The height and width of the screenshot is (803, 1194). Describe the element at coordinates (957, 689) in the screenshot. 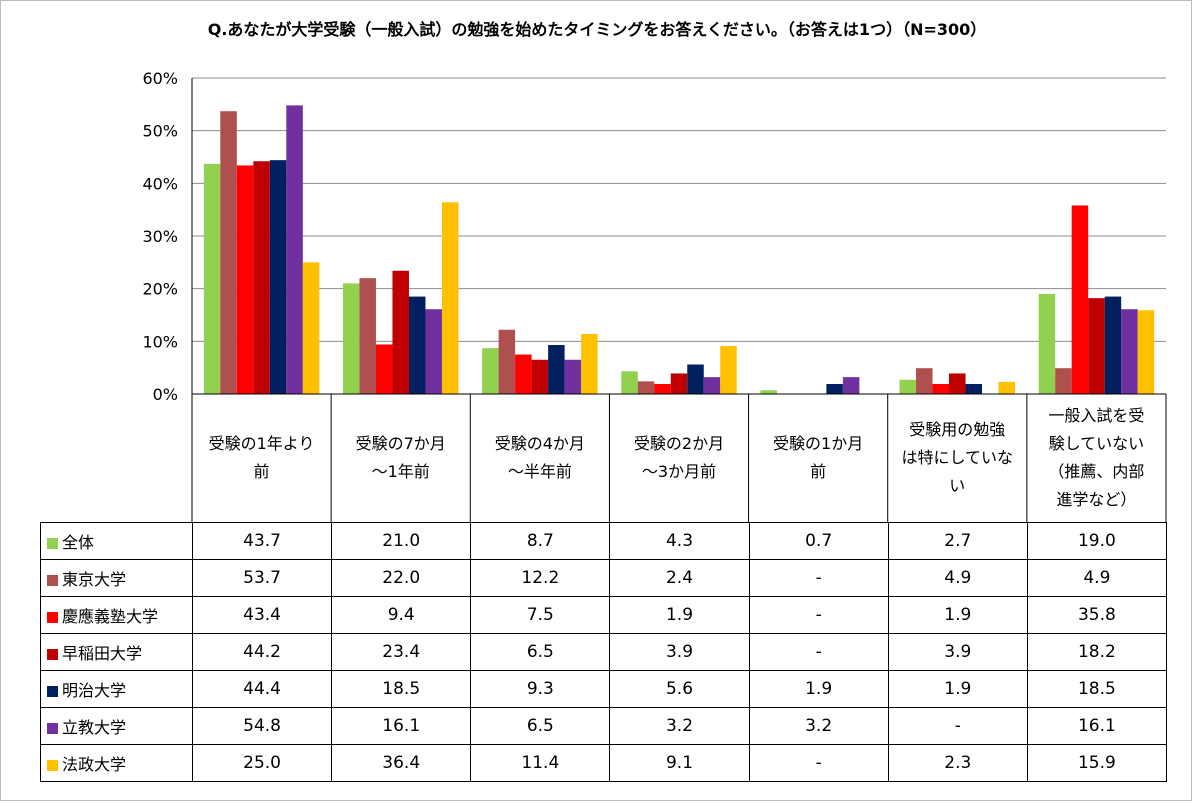

I see `table-cell-value: 1.9` at that location.